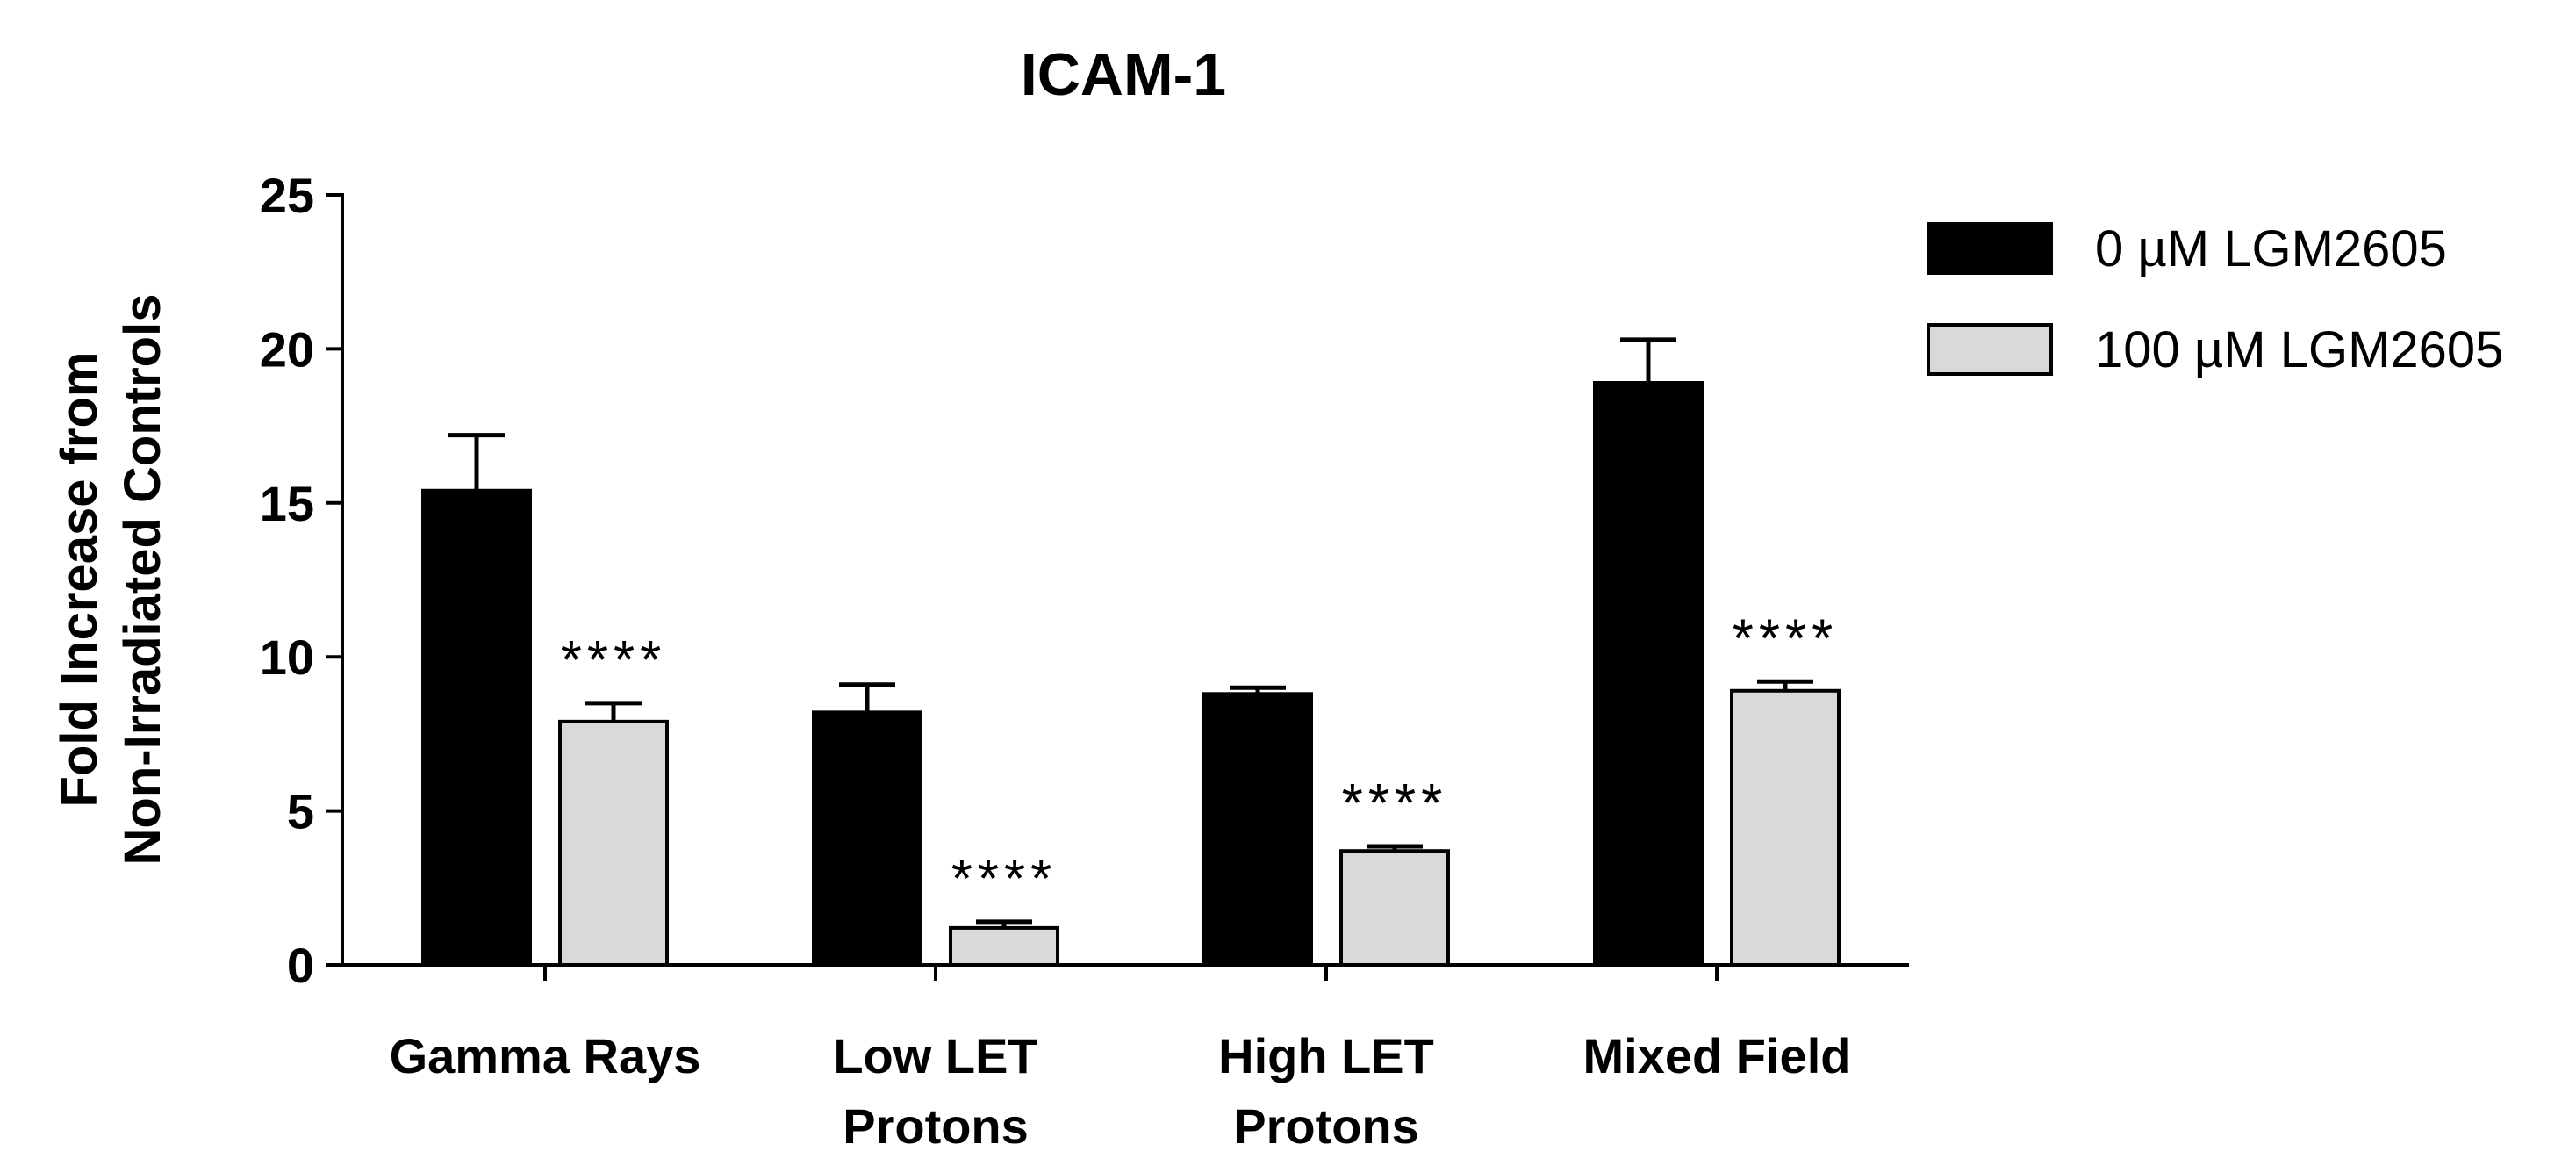  Describe the element at coordinates (142, 580) in the screenshot. I see `y-axis-title-line: Non-Irradiated Controls` at that location.